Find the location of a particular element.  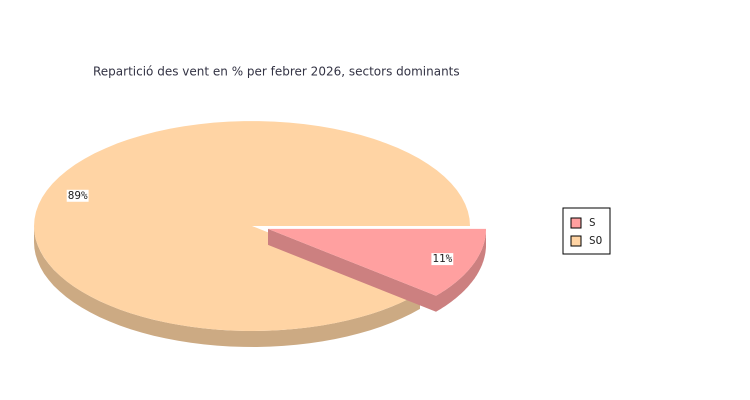

legend-box is located at coordinates (586, 231).